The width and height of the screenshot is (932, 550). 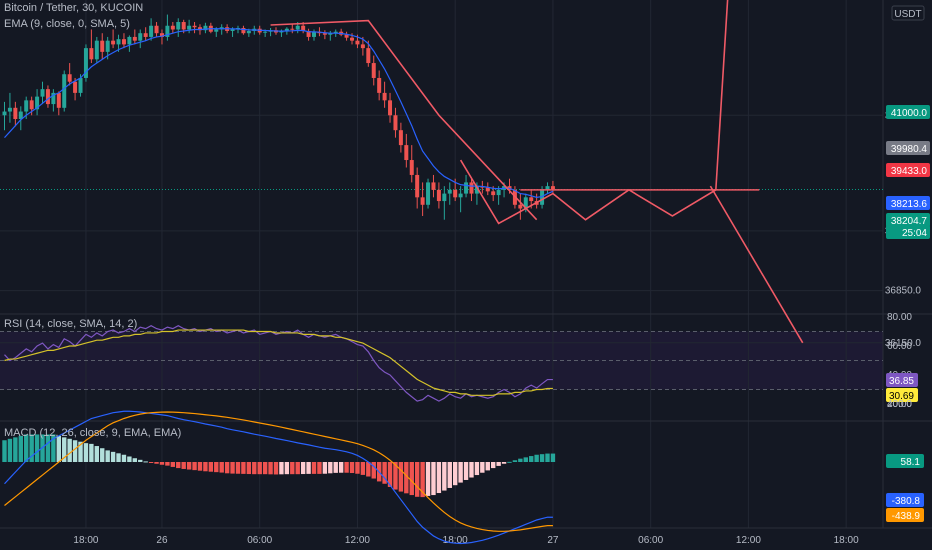 What do you see at coordinates (899, 346) in the screenshot?
I see `rsi-axis-label: 60.00` at bounding box center [899, 346].